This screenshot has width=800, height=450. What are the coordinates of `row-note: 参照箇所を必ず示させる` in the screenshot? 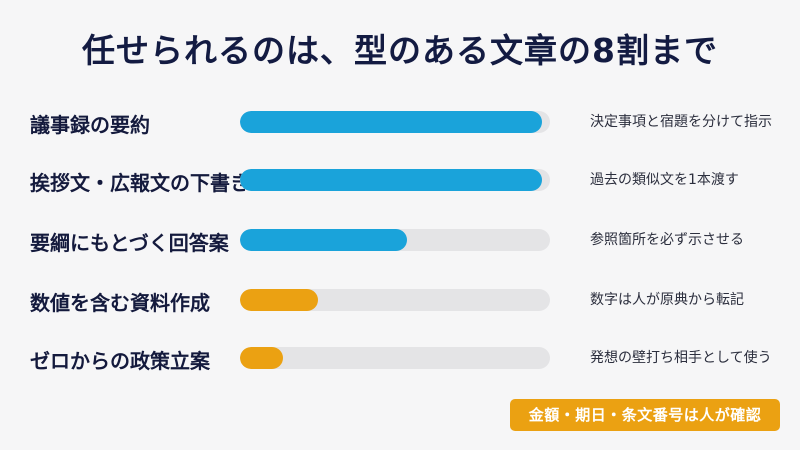 It's located at (667, 240).